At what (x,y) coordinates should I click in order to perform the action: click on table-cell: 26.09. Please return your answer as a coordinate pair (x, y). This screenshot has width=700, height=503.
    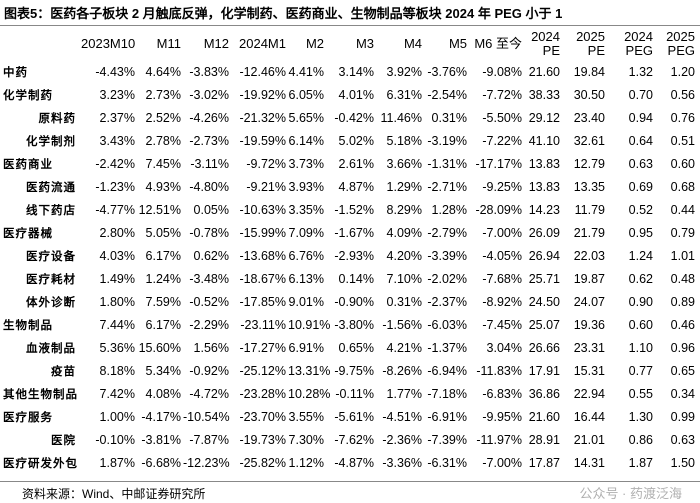
    Looking at the image, I should click on (544, 232).